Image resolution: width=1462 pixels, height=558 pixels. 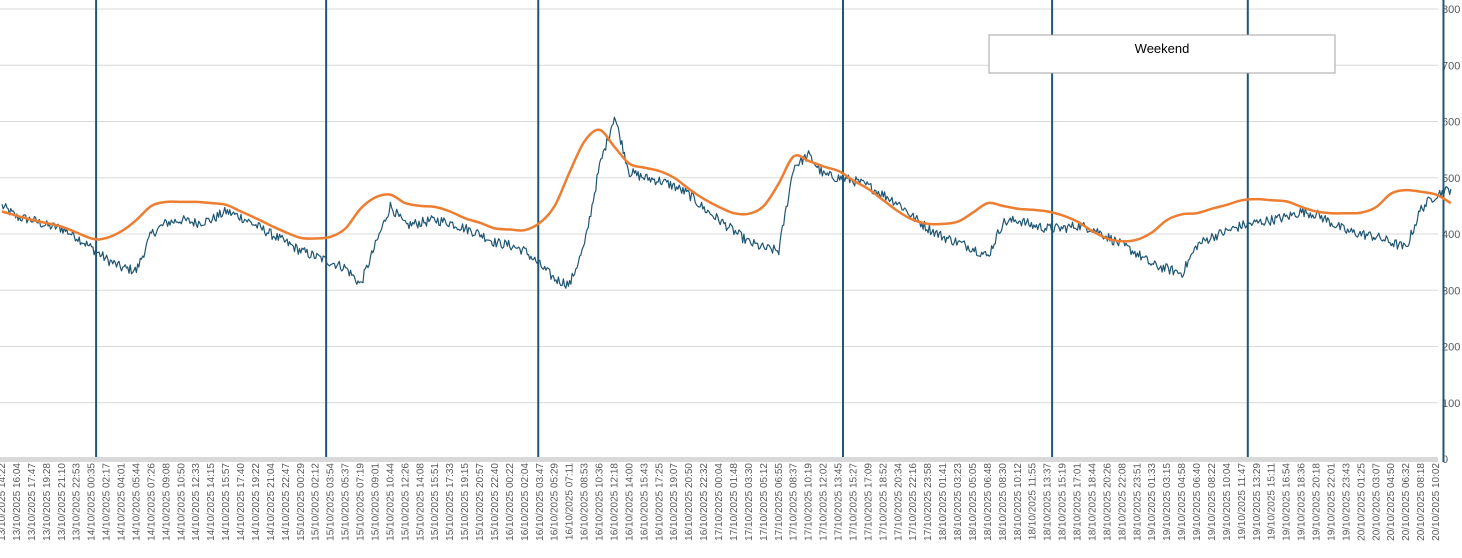 What do you see at coordinates (1182, 502) in the screenshot?
I see `x-tick-label: 19/10/2025 04:58` at bounding box center [1182, 502].